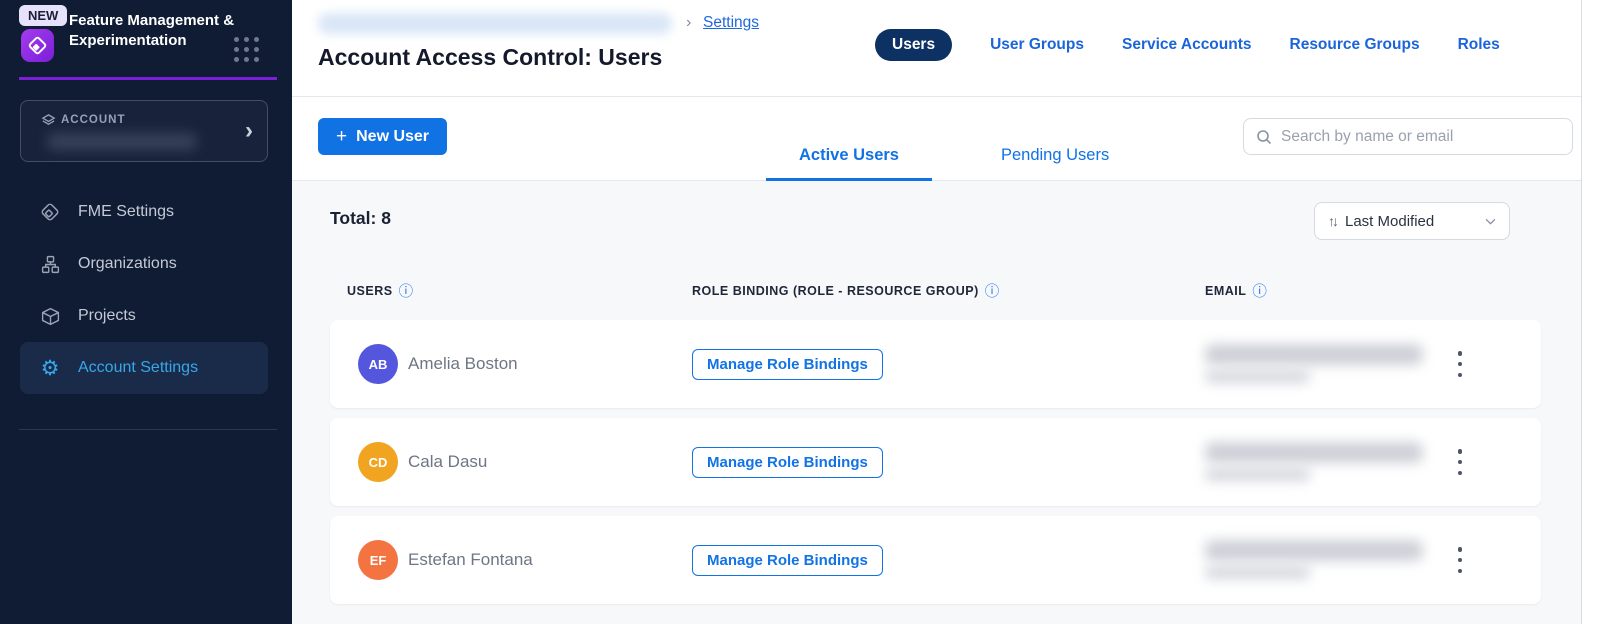  I want to click on page-title: Account Access Control: Users, so click(490, 57).